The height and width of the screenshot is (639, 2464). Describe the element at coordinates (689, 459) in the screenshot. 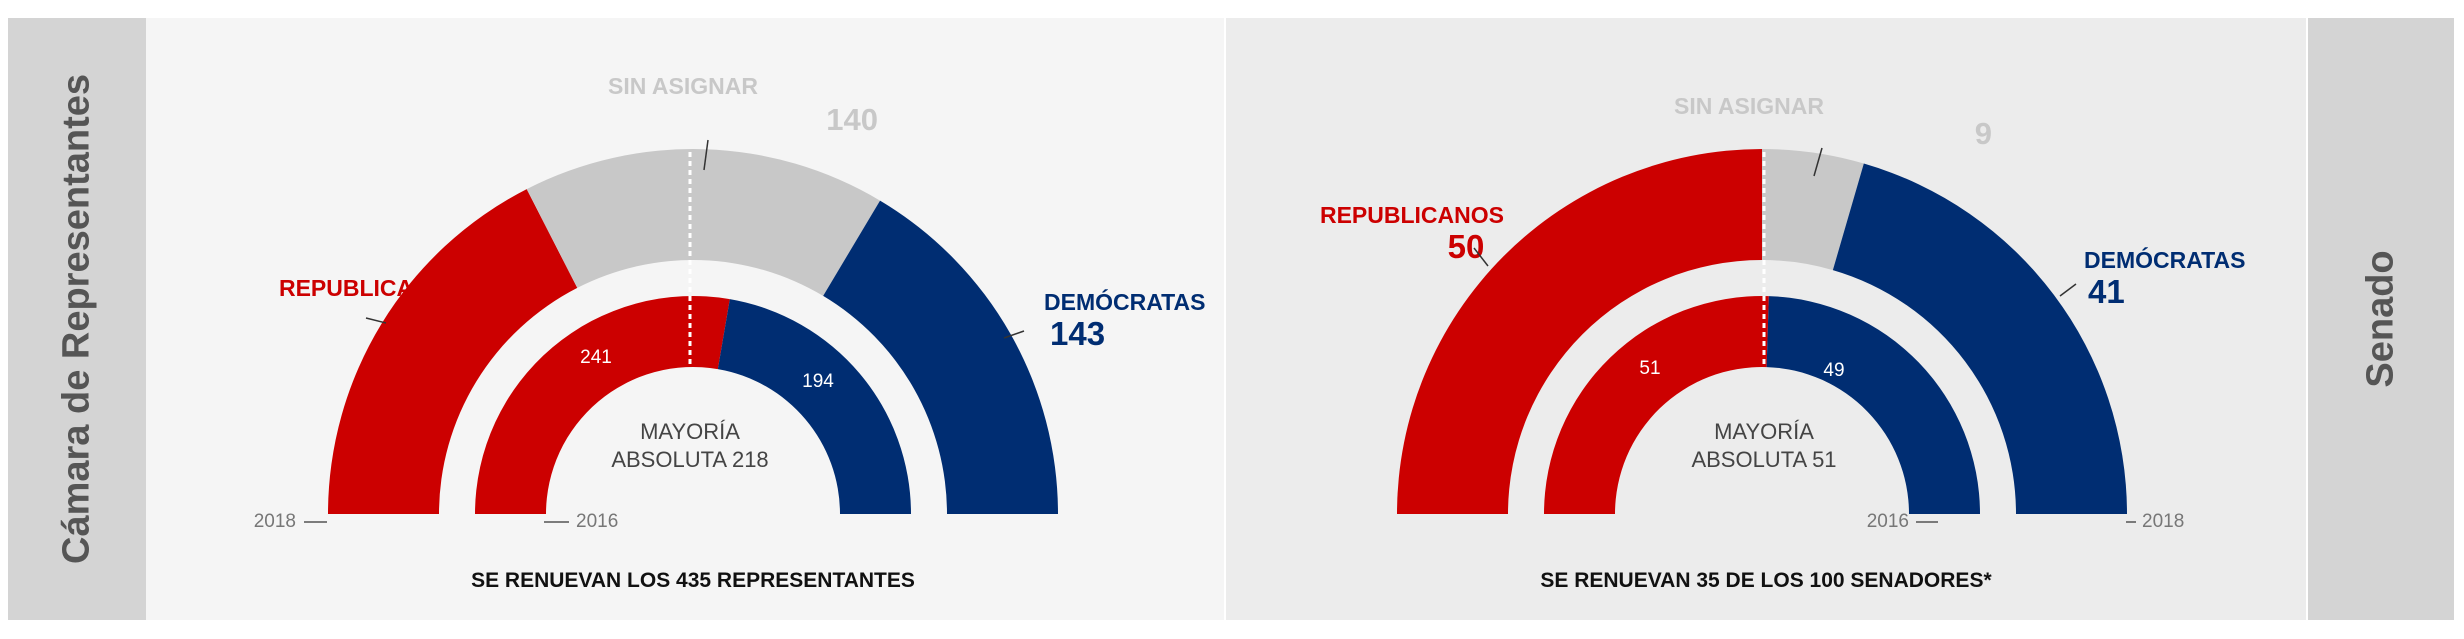

I see `house-majority-line2: ABSOLUTA 218` at that location.